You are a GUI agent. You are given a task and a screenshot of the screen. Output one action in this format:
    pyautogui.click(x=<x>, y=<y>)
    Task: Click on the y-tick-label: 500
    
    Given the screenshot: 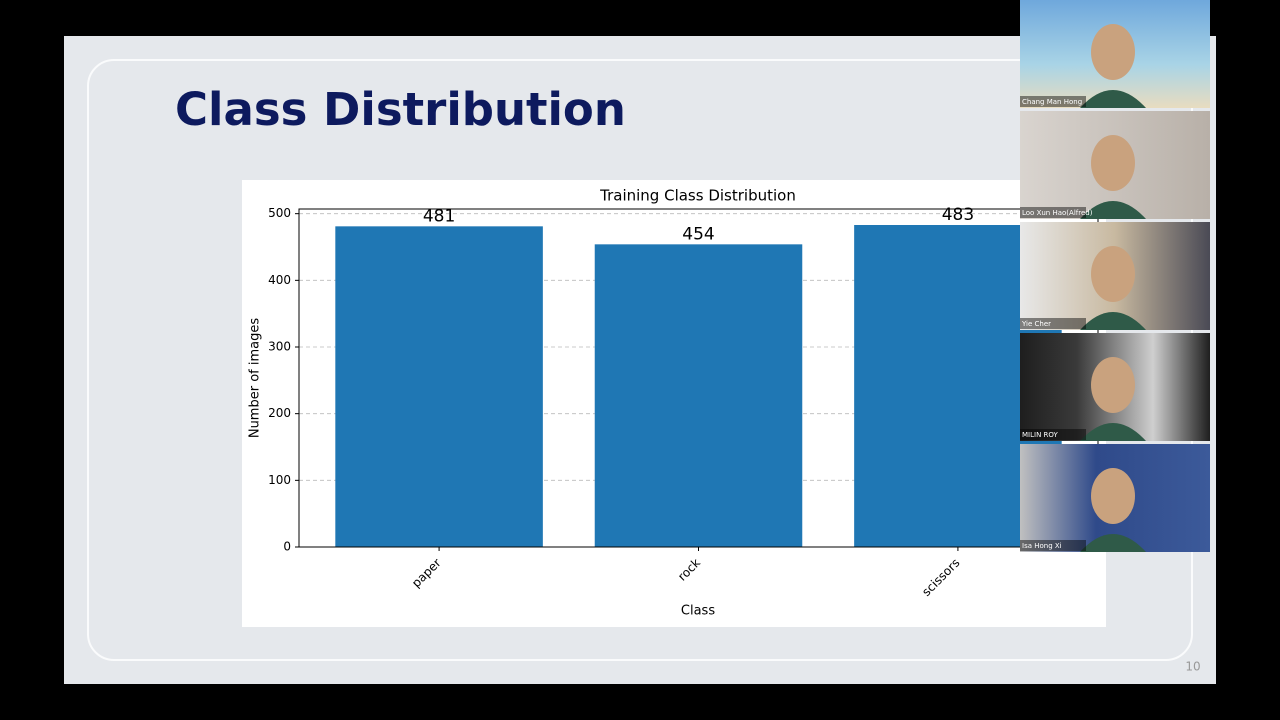 What is the action you would take?
    pyautogui.click(x=279, y=213)
    